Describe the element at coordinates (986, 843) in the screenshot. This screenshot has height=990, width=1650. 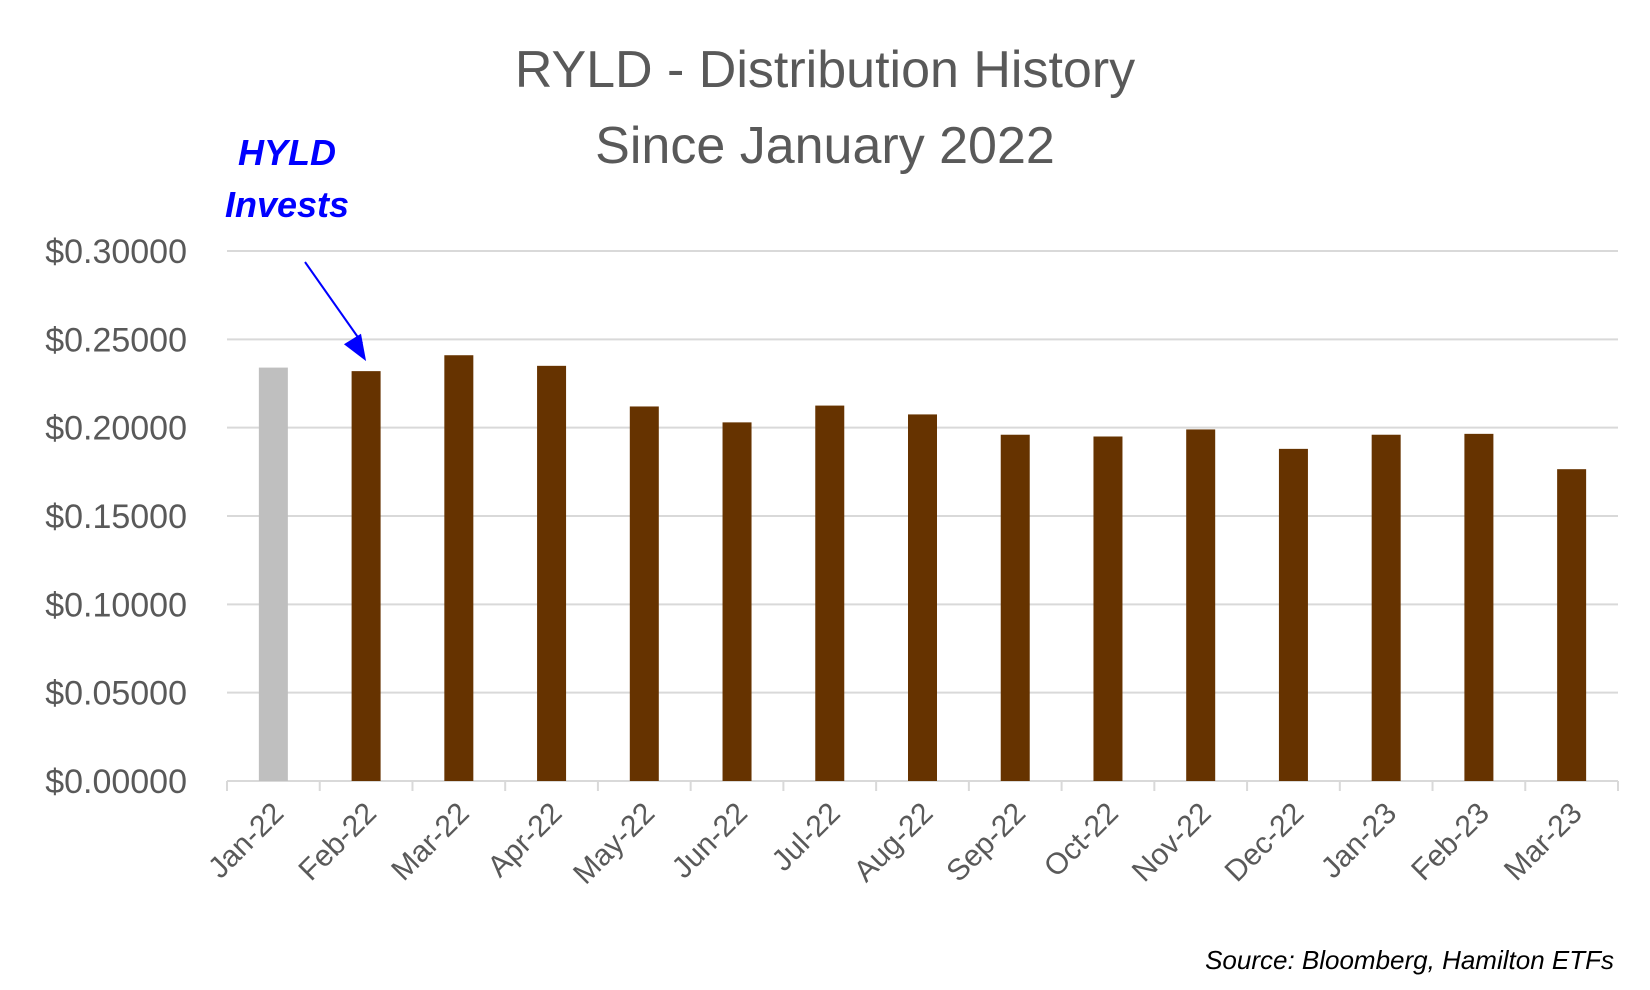
I see `x-tick-label: Sep-22` at that location.